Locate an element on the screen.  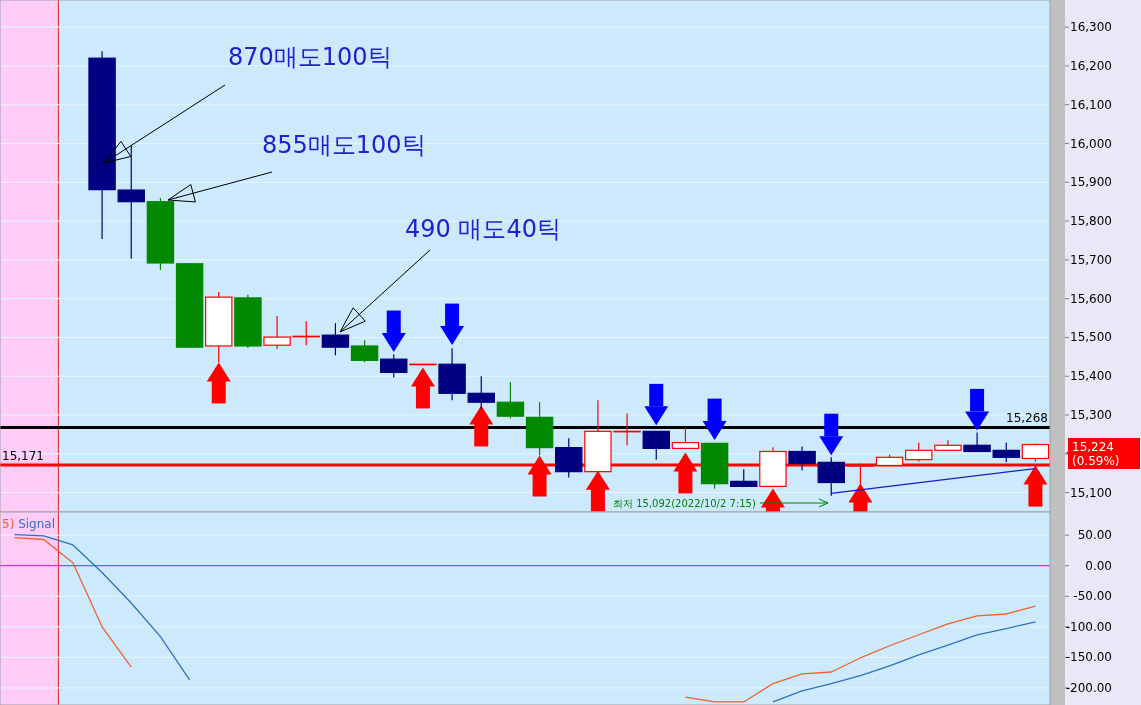
y-tick-label: -150.00 is located at coordinates (1088, 657).